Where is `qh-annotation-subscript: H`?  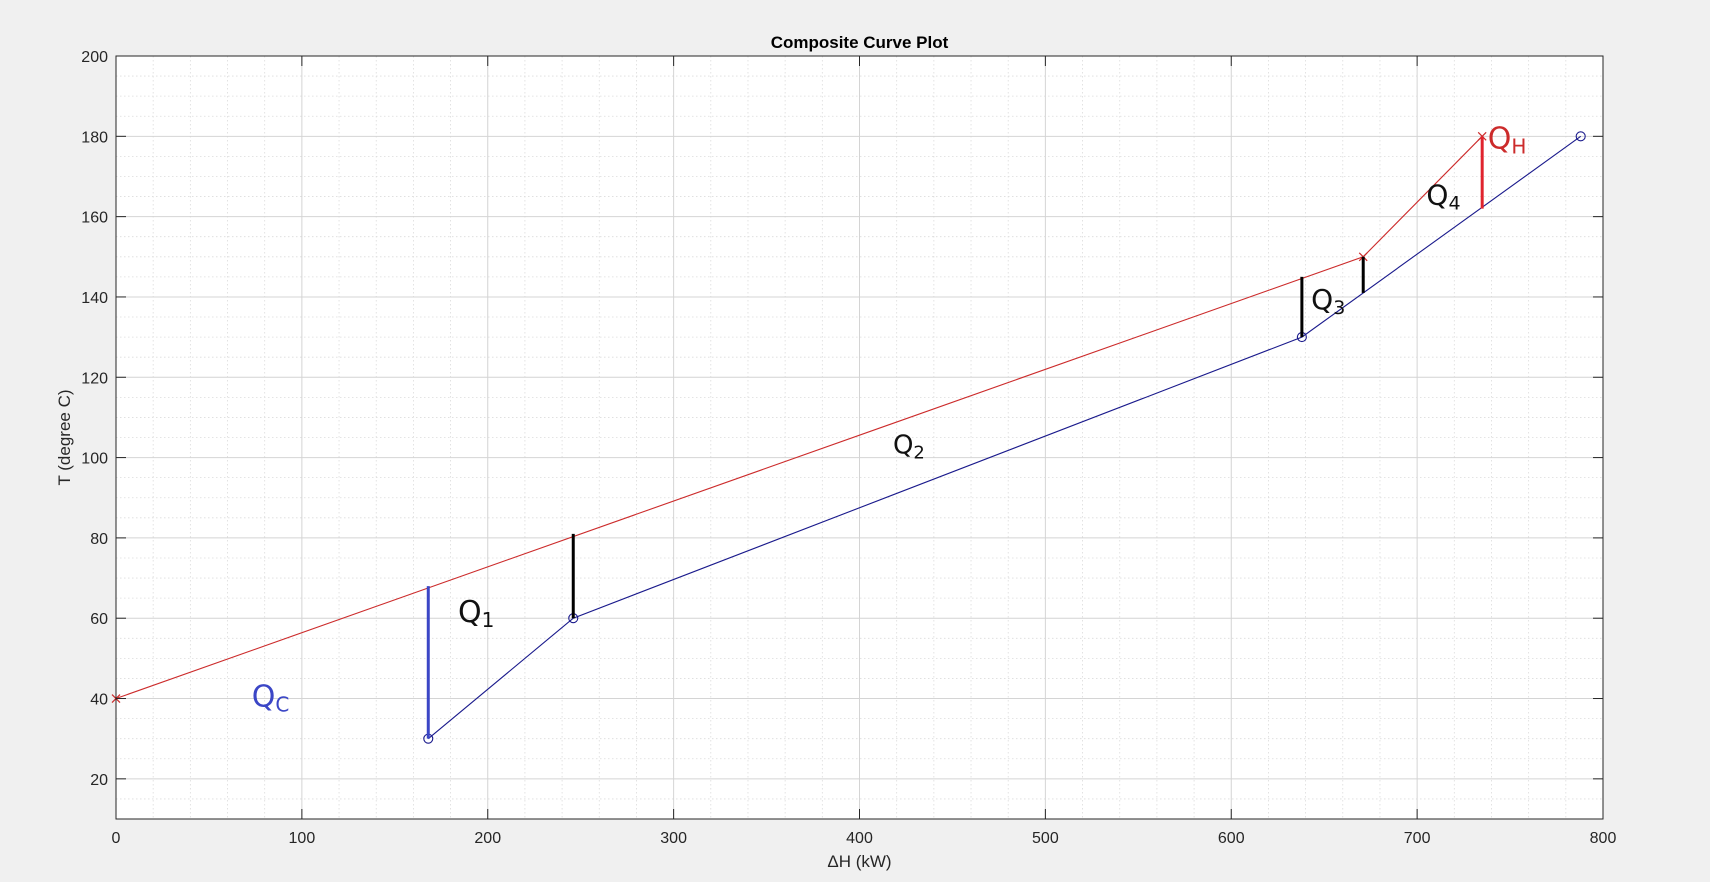 qh-annotation-subscript: H is located at coordinates (1518, 146).